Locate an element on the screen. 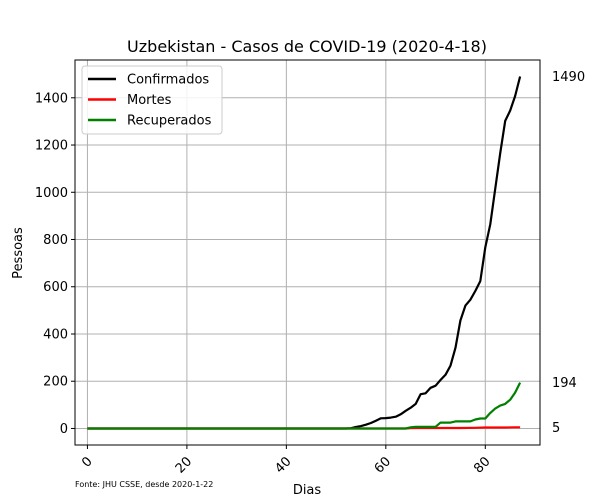 This screenshot has width=600, height=500. x-axis-ticks: 0 20 40 60 80 is located at coordinates (286, 461).